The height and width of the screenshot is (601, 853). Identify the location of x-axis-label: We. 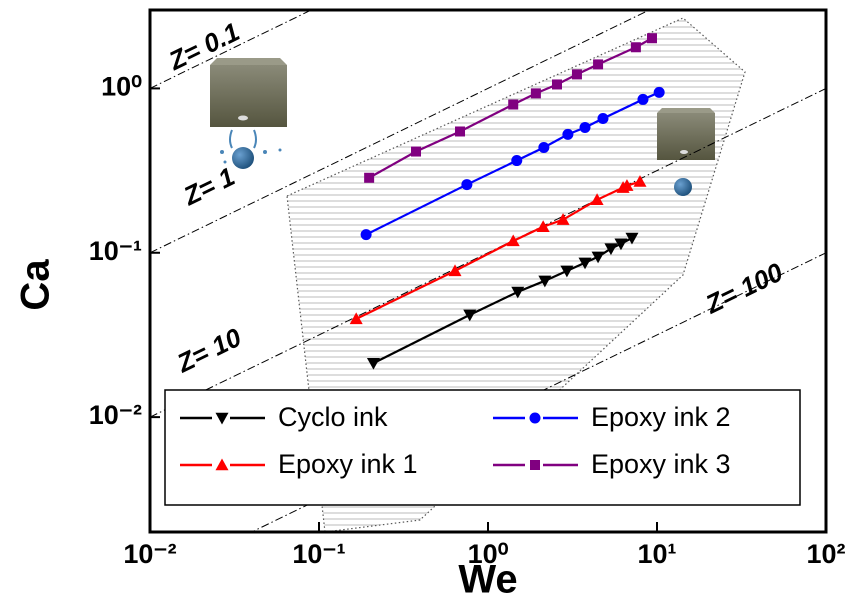
(487, 579).